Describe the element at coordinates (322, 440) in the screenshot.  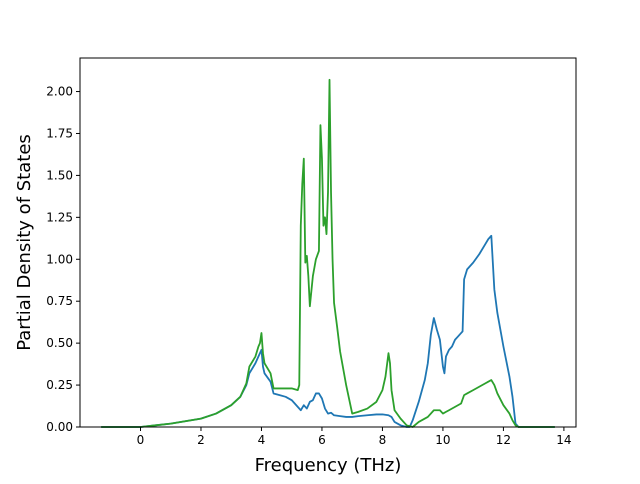
I see `x-tick-label: 6` at that location.